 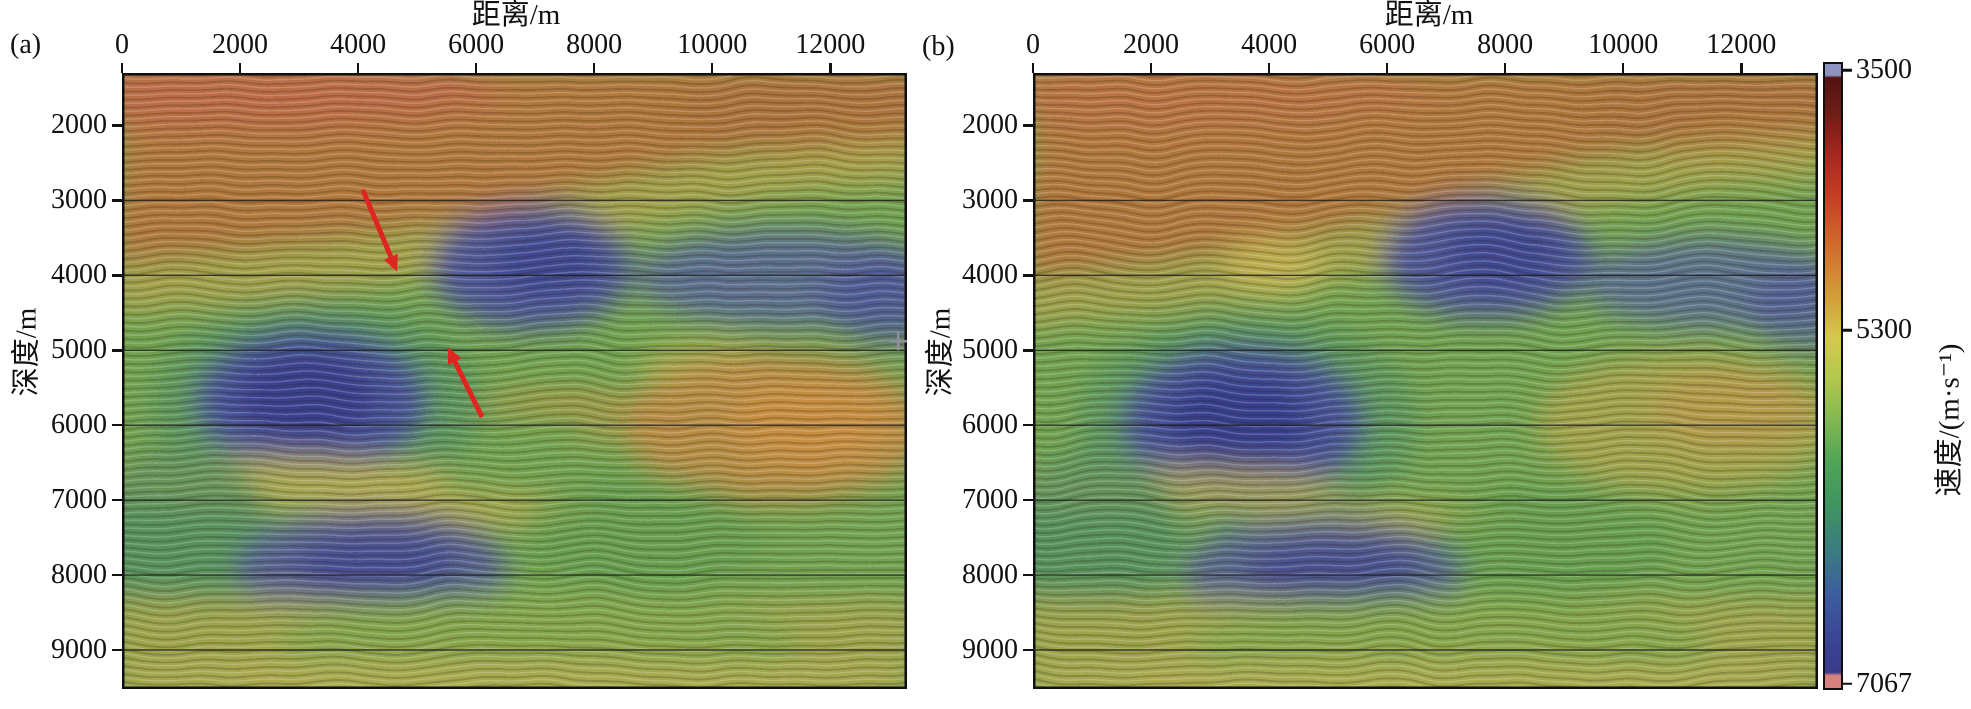 What do you see at coordinates (1429, 15) in the screenshot?
I see `x-axis-title-b: 距离/m` at bounding box center [1429, 15].